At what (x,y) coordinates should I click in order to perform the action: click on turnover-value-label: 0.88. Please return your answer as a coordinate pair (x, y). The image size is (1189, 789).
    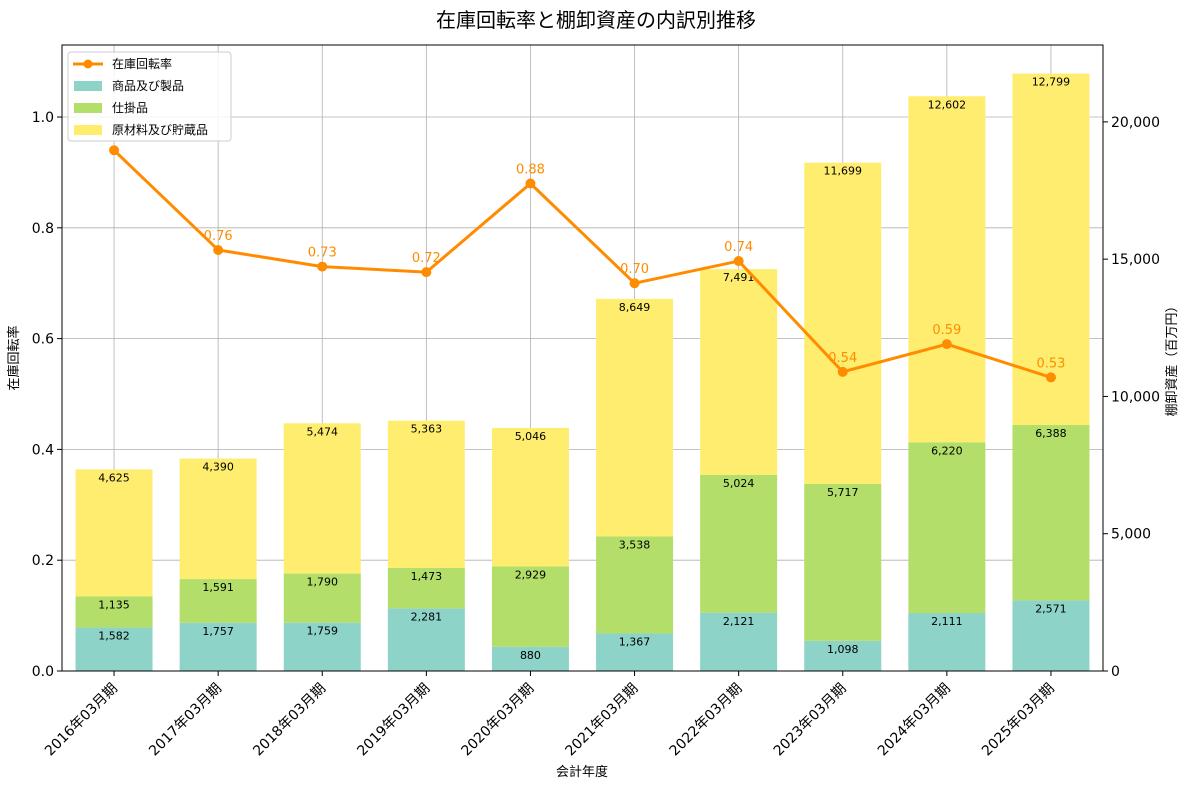
    Looking at the image, I should click on (530, 169).